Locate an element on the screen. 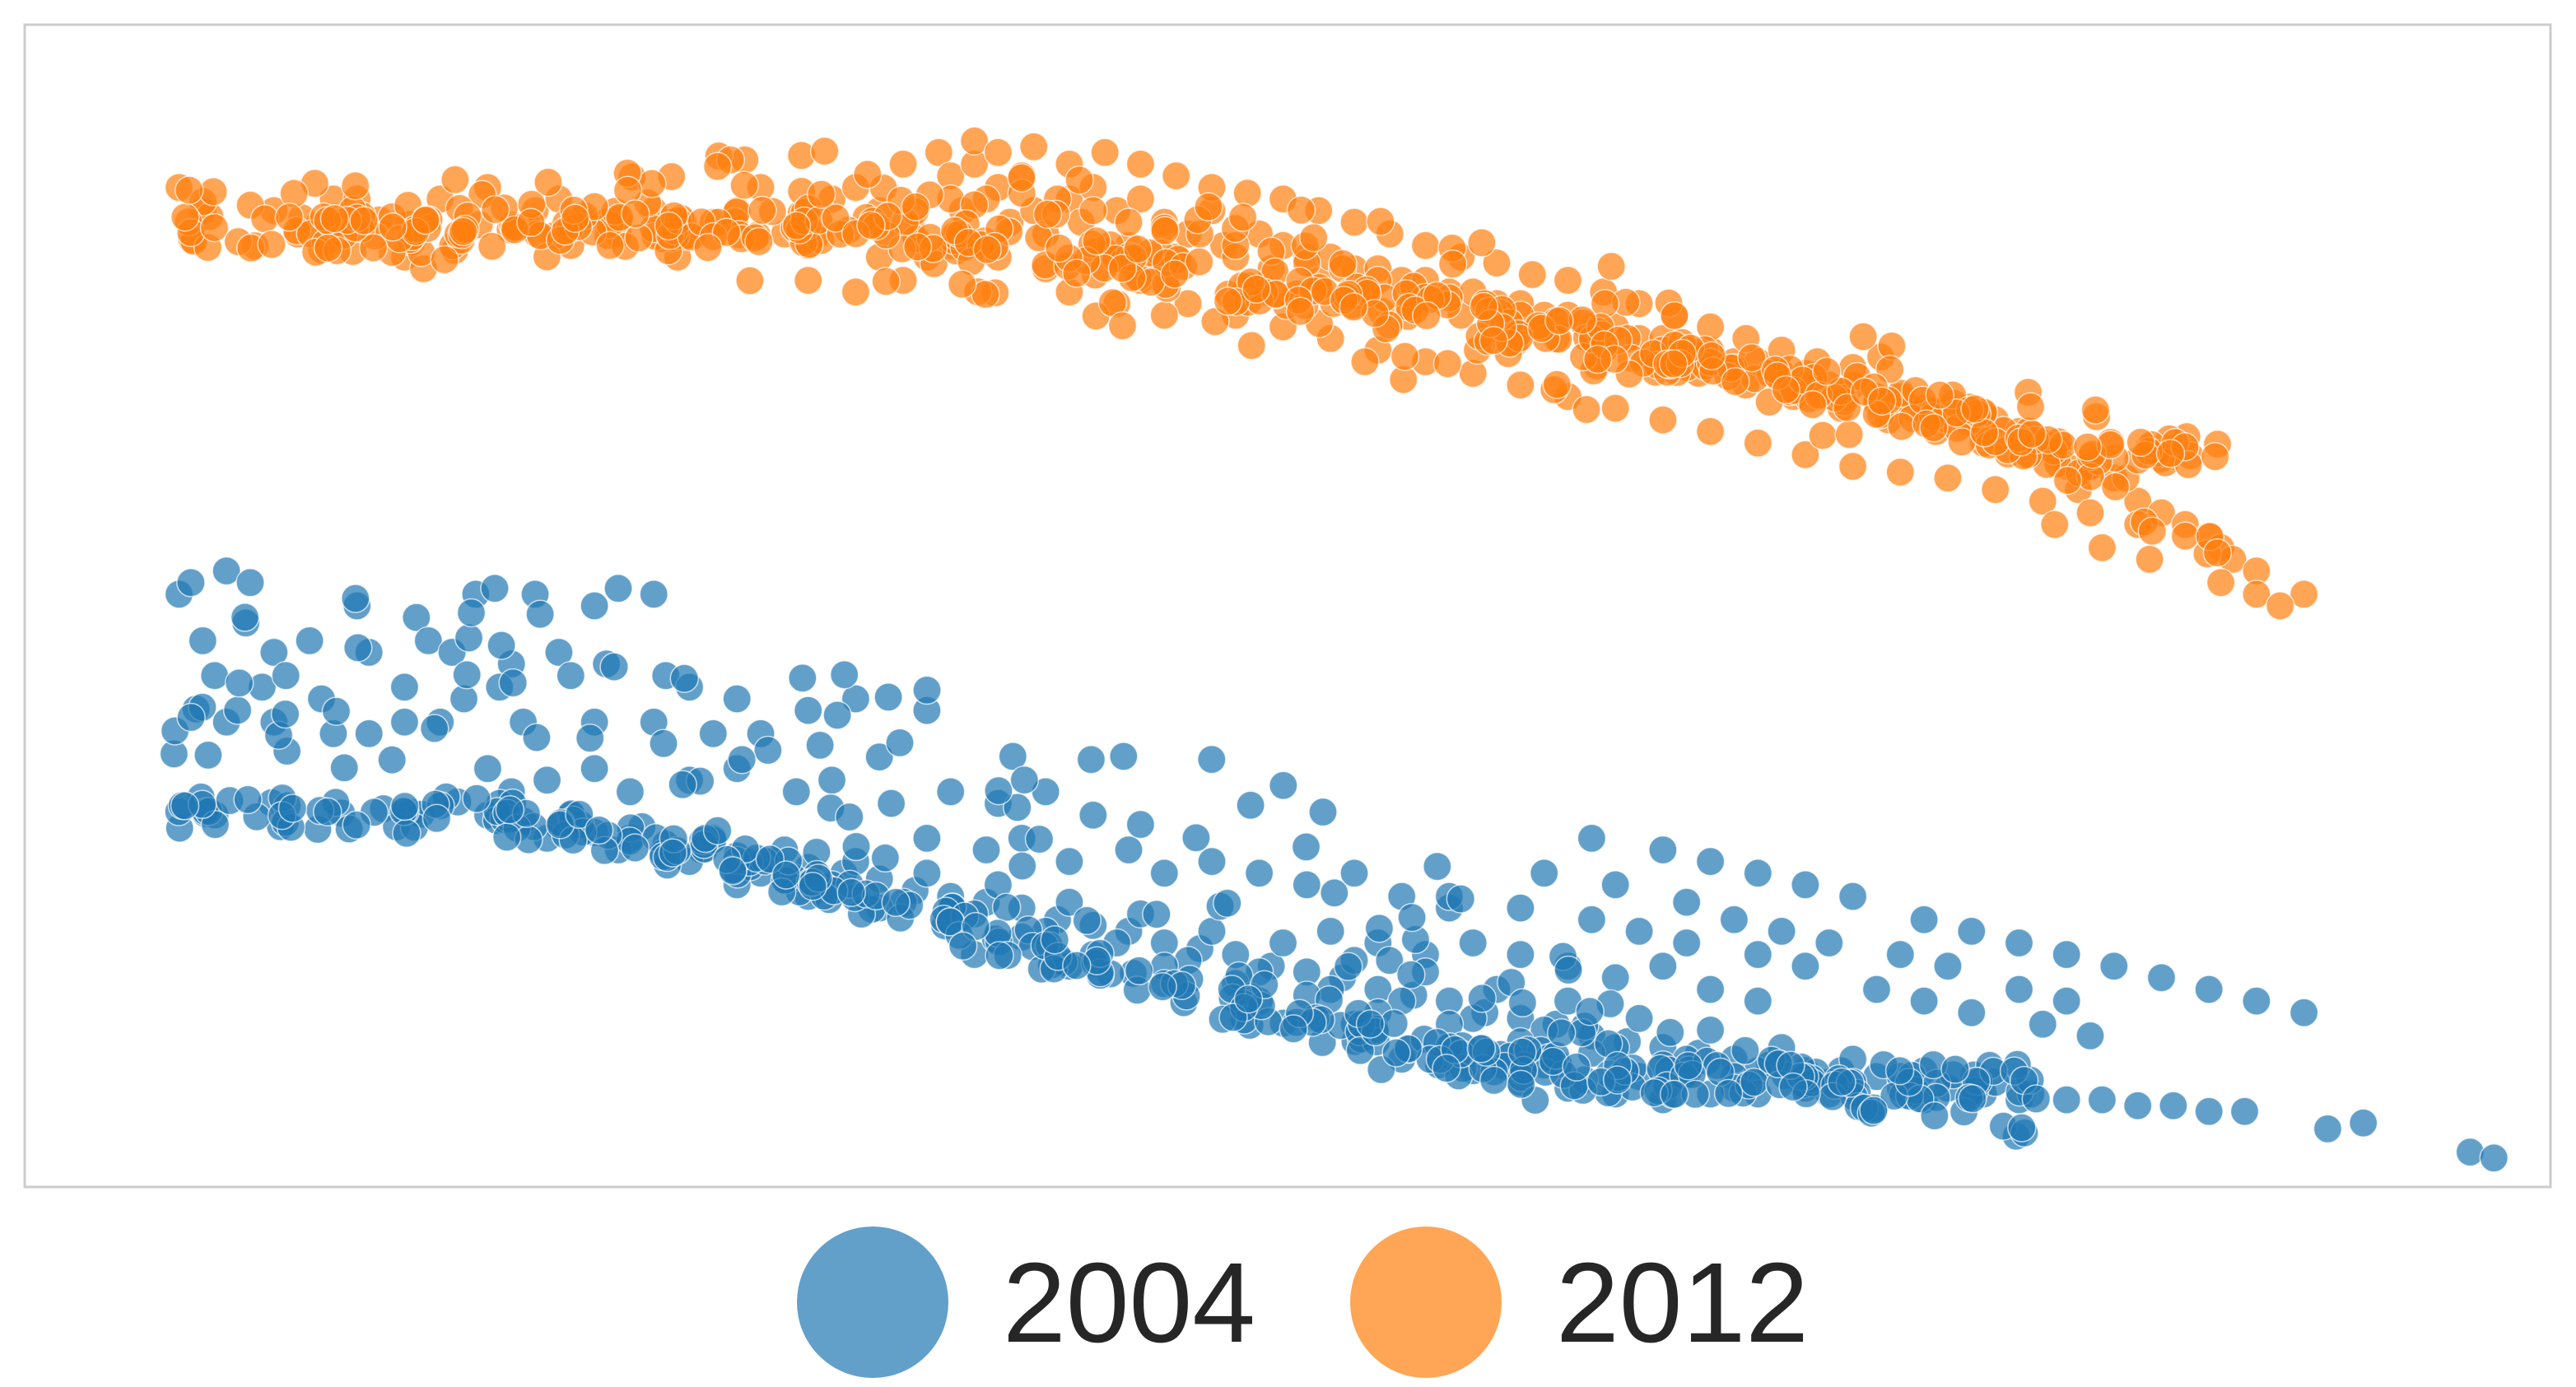 The image size is (2576, 1387). legend: 2004 2012 is located at coordinates (1303, 1302).